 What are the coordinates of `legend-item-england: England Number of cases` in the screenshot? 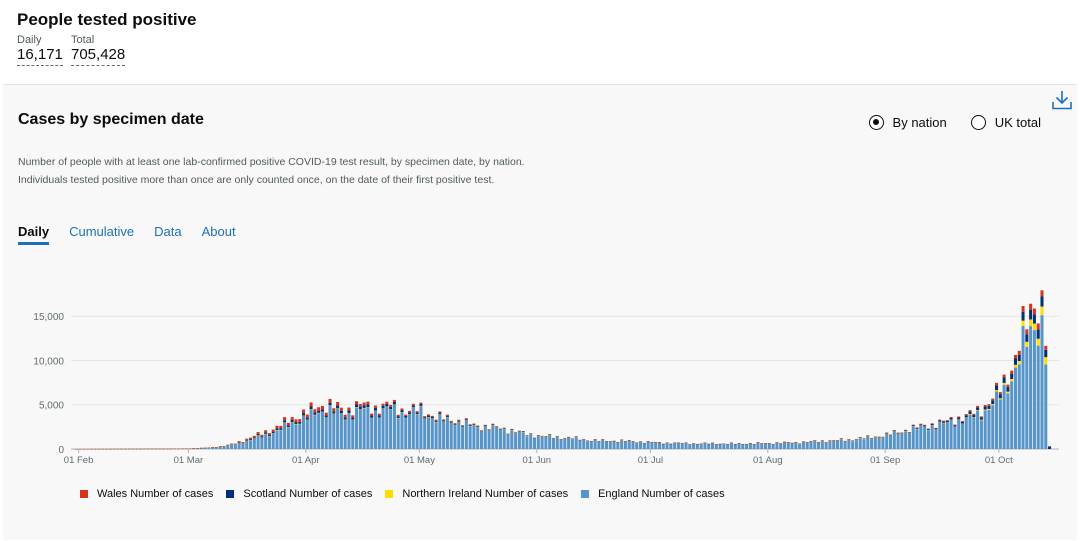 It's located at (653, 494).